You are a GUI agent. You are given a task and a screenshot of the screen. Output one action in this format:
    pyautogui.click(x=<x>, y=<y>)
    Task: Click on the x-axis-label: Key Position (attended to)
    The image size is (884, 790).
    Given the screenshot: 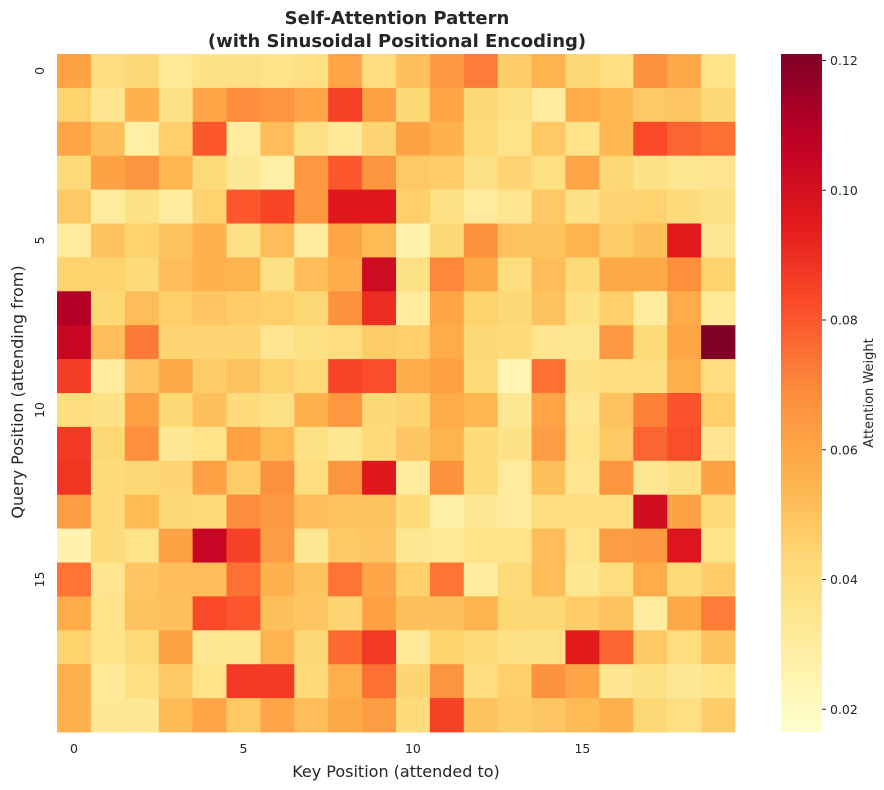 What is the action you would take?
    pyautogui.click(x=396, y=771)
    